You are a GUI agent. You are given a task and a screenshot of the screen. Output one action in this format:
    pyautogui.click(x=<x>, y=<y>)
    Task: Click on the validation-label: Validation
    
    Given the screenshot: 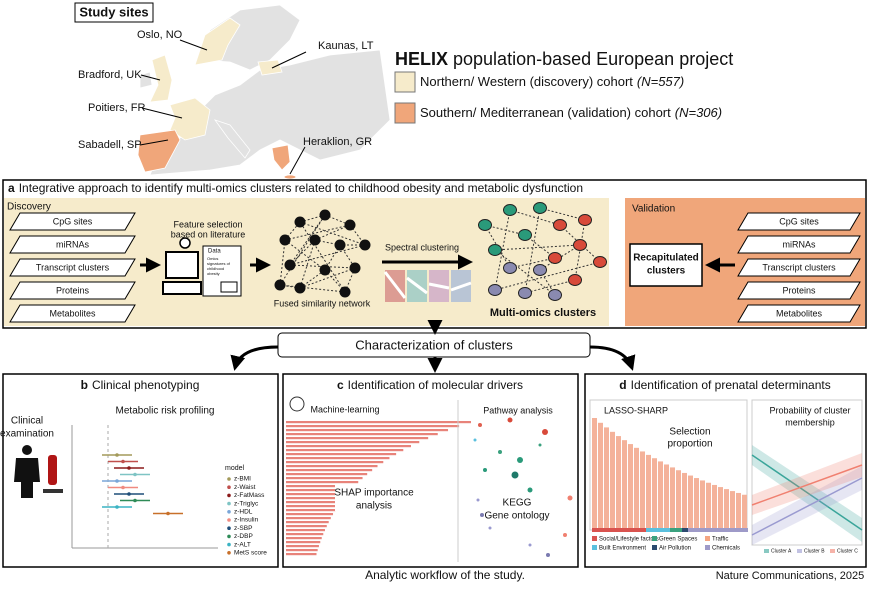 What is the action you would take?
    pyautogui.click(x=653, y=209)
    